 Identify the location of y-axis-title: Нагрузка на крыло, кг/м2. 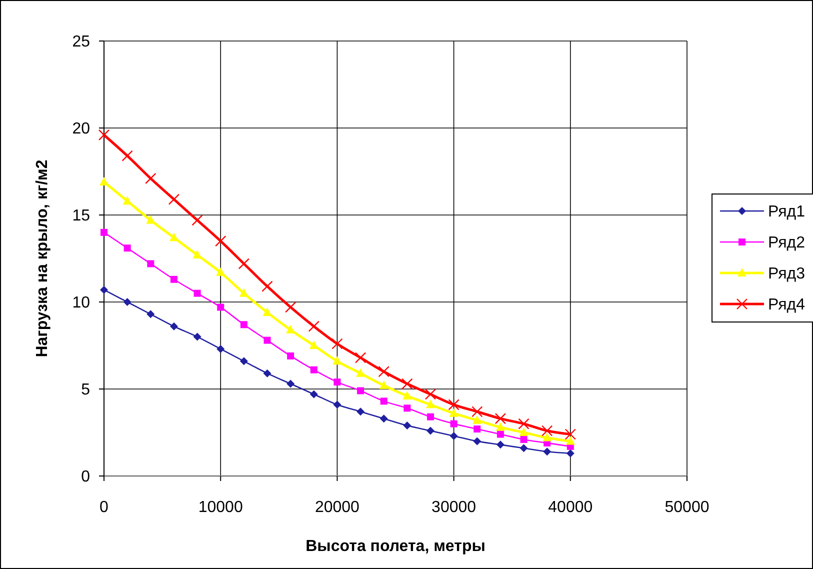
(42, 259).